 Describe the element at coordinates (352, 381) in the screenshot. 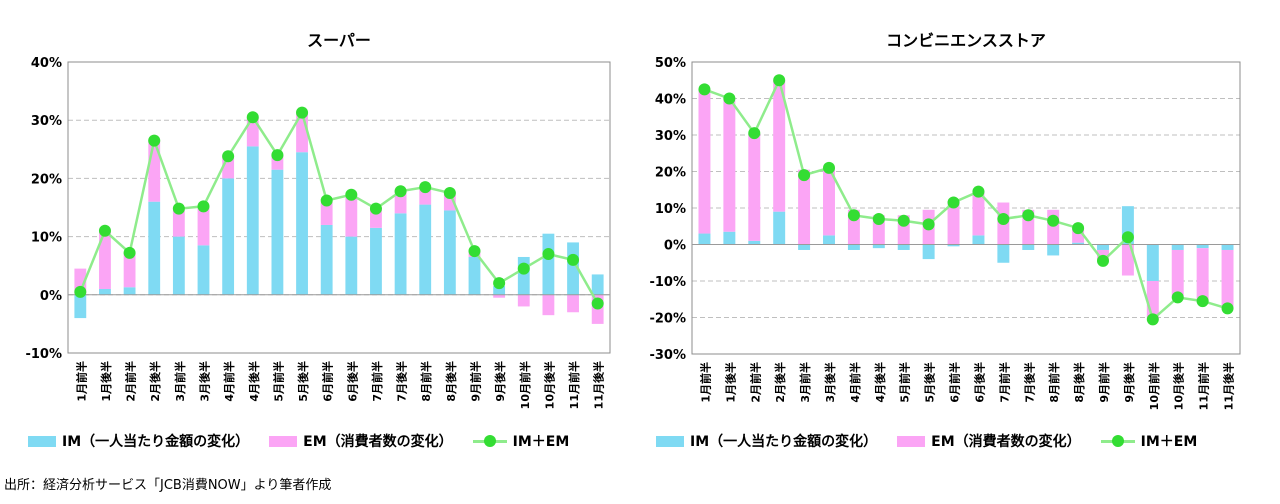

I see `x-tick-label: 6月後半` at that location.